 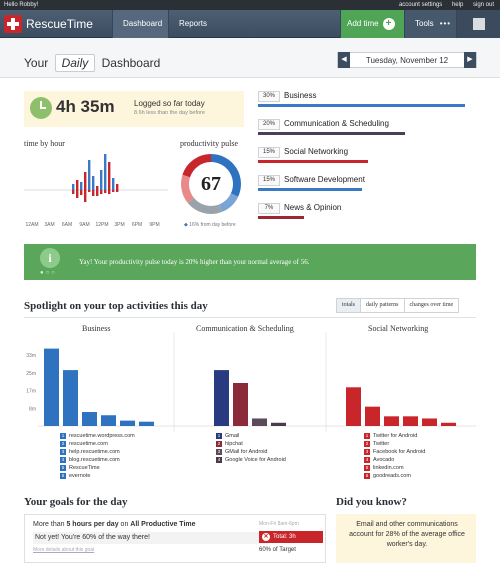 I want to click on legend-item: 4 blog.rescuetime.com, so click(x=97, y=460).